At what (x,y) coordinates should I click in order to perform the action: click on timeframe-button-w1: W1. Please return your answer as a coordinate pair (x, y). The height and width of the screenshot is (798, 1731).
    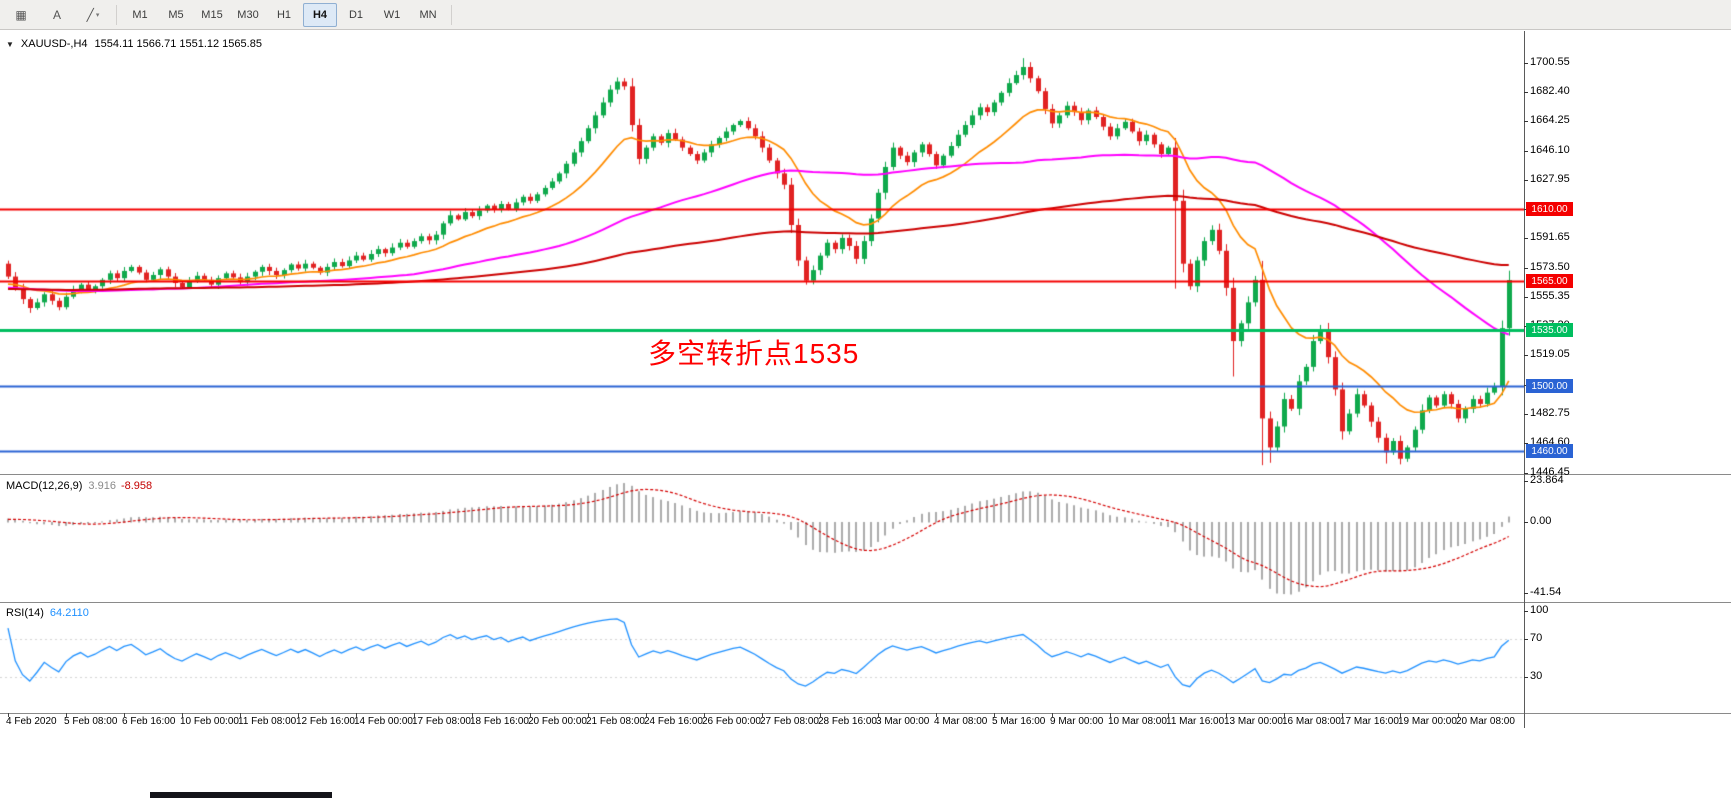
    Looking at the image, I should click on (392, 14).